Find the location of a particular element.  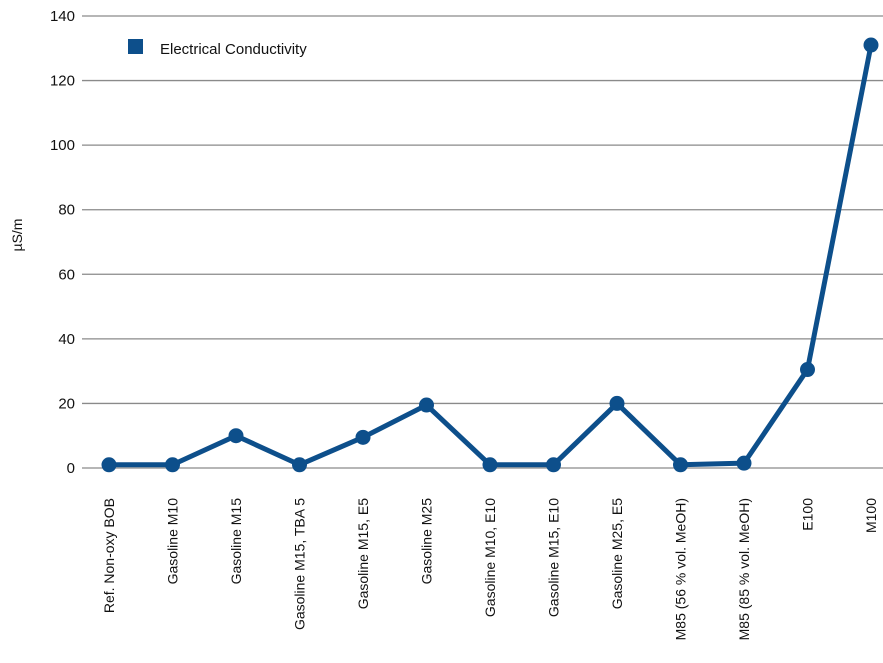

x-category-label: Gasoline M15 is located at coordinates (236, 541).